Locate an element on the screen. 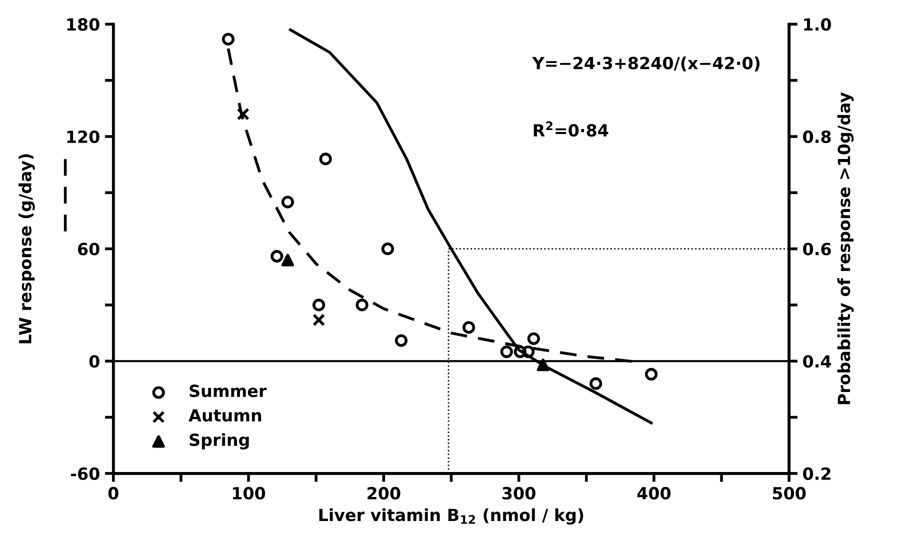  annotation: R$^{2}$=0·84 is located at coordinates (571, 129).